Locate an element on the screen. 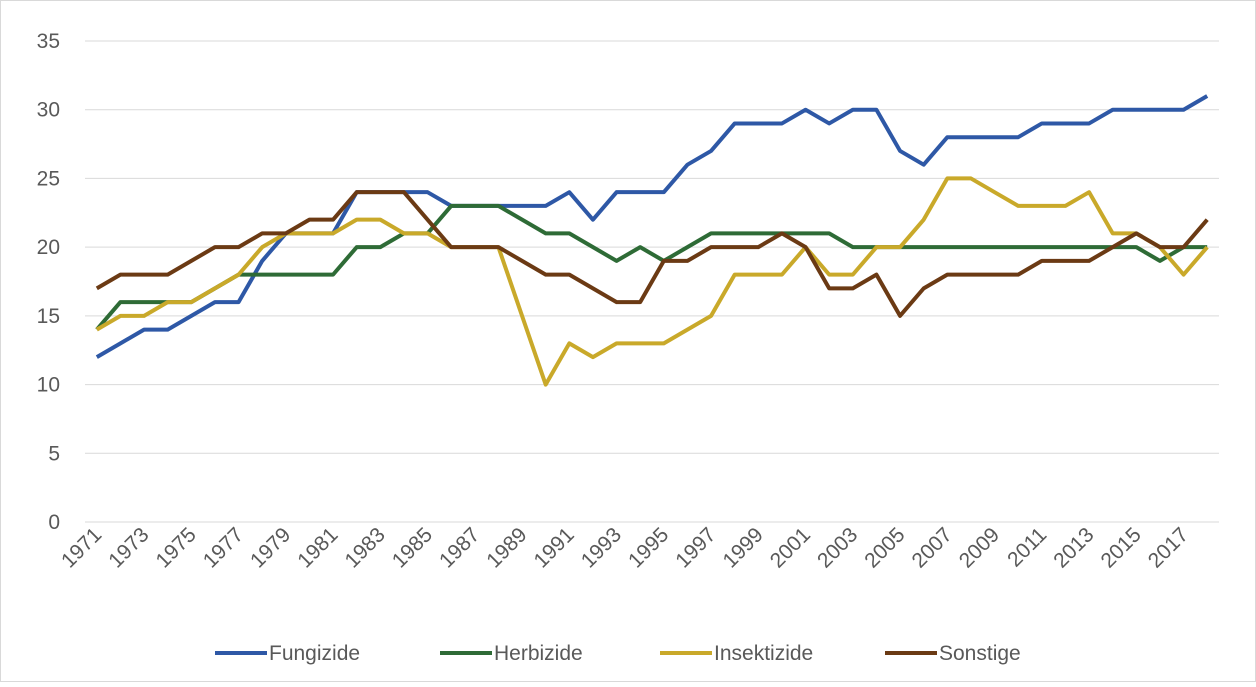 The width and height of the screenshot is (1256, 687). legend-label: Sonstige is located at coordinates (980, 653).